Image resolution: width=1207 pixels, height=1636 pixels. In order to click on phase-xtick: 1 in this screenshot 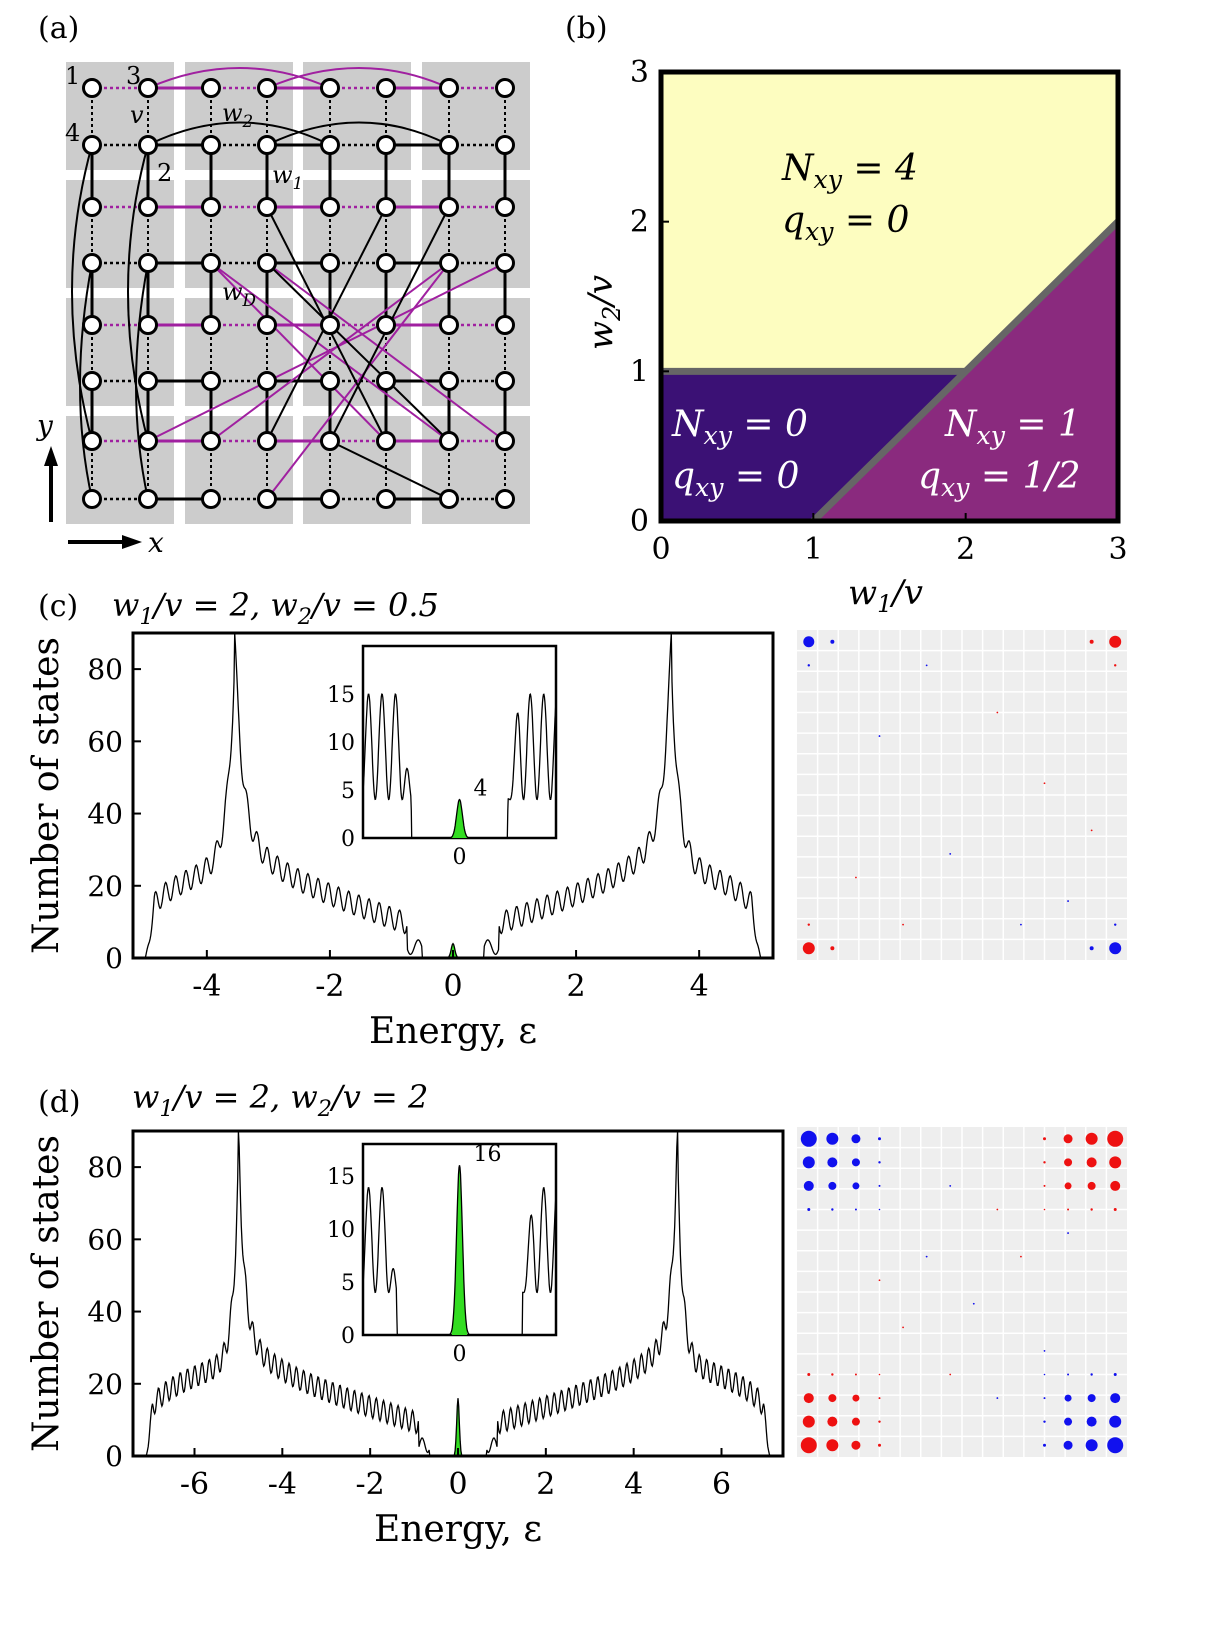, I will do `click(813, 549)`.